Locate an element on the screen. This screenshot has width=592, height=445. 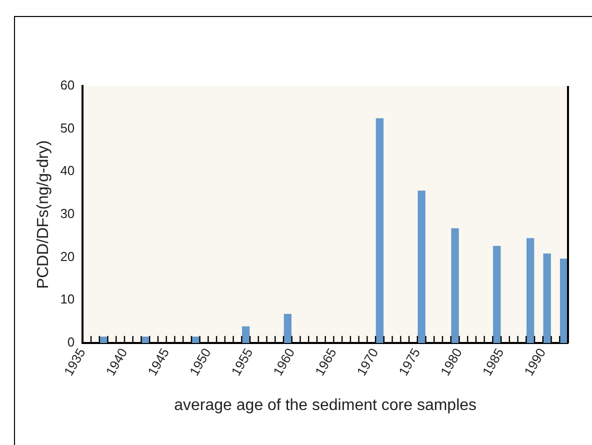
y-tick-label: 20 is located at coordinates (67, 256).